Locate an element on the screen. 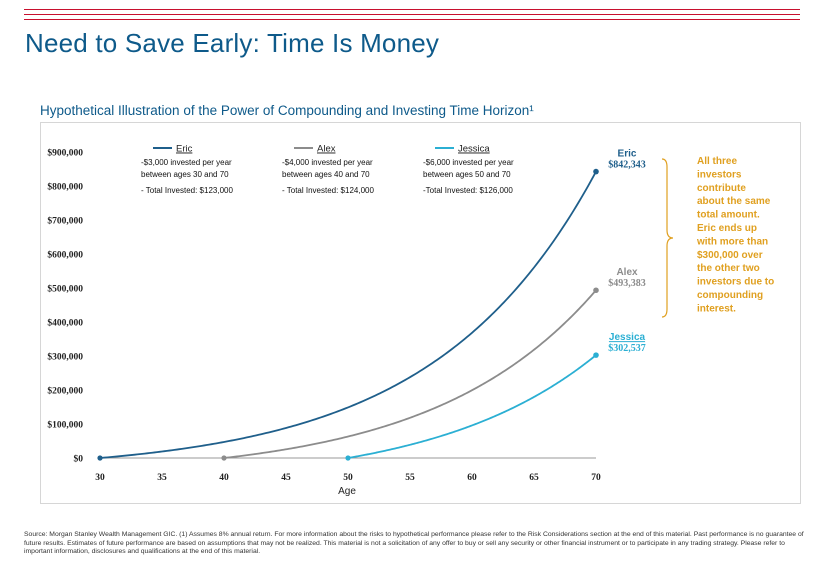 The image size is (825, 564). x-axis-label: Age is located at coordinates (347, 491).